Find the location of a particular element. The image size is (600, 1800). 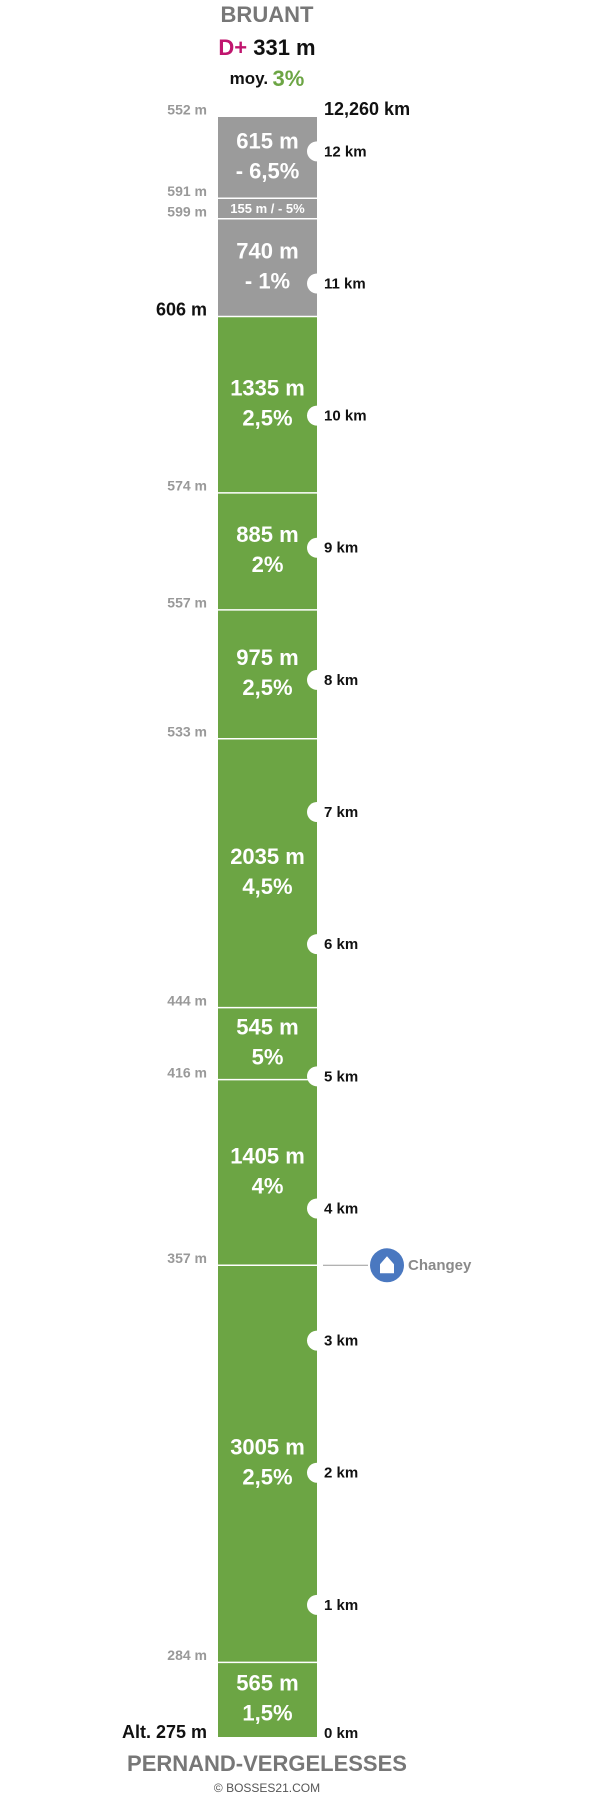

altitude-label: 552 m is located at coordinates (187, 110).